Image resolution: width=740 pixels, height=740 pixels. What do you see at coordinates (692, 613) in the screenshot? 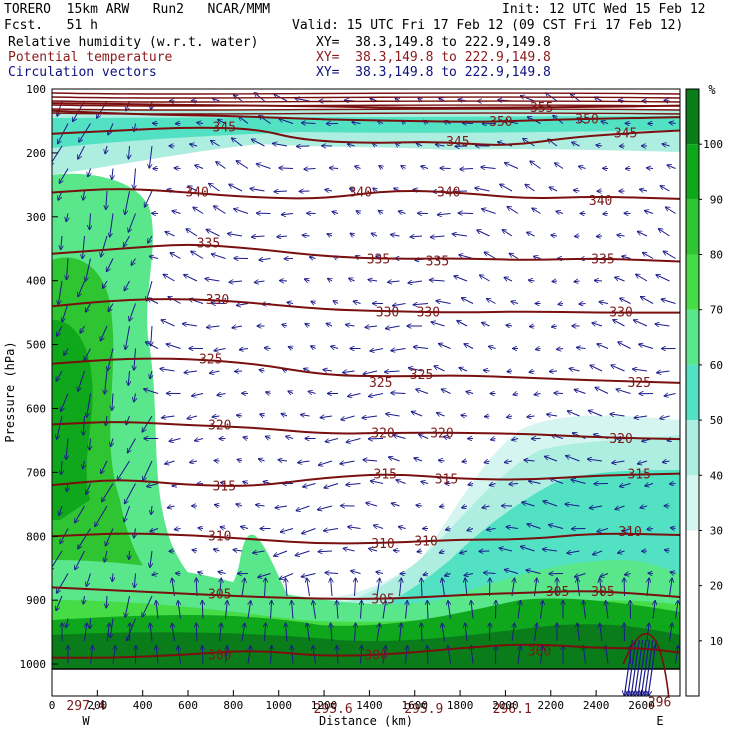
I see `colorbar-segment` at bounding box center [692, 613].